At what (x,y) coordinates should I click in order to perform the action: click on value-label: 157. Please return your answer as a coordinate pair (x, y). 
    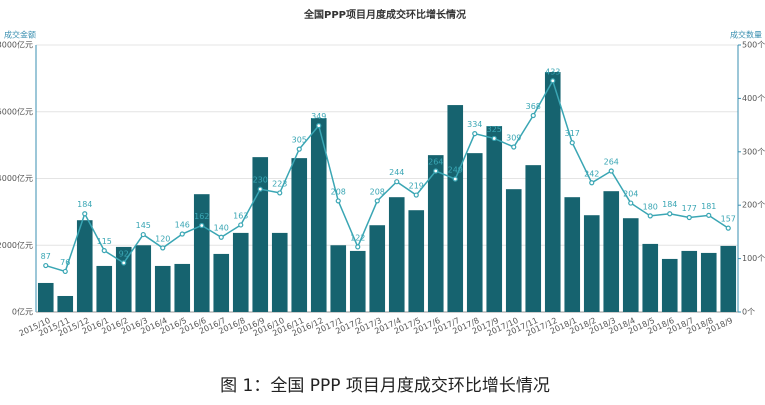
    Looking at the image, I should click on (728, 219).